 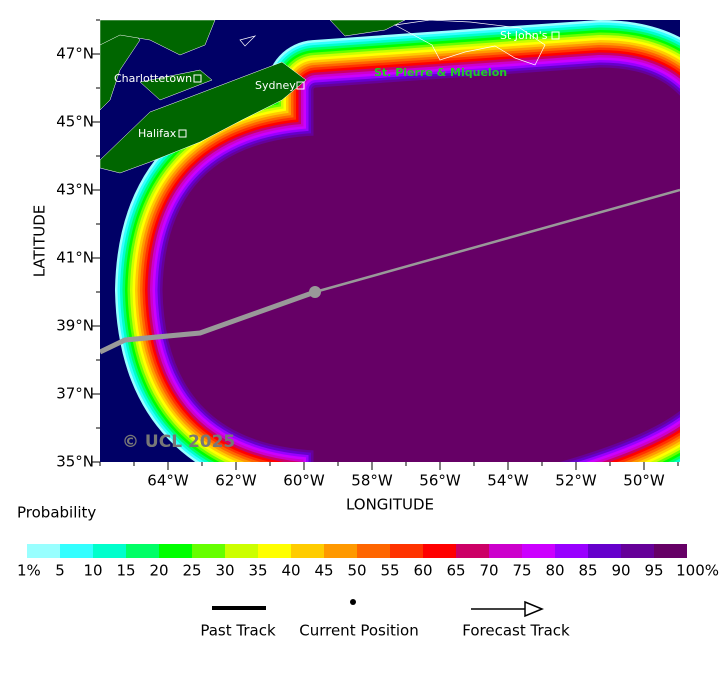 I want to click on scale-label: 80, so click(x=554, y=571).